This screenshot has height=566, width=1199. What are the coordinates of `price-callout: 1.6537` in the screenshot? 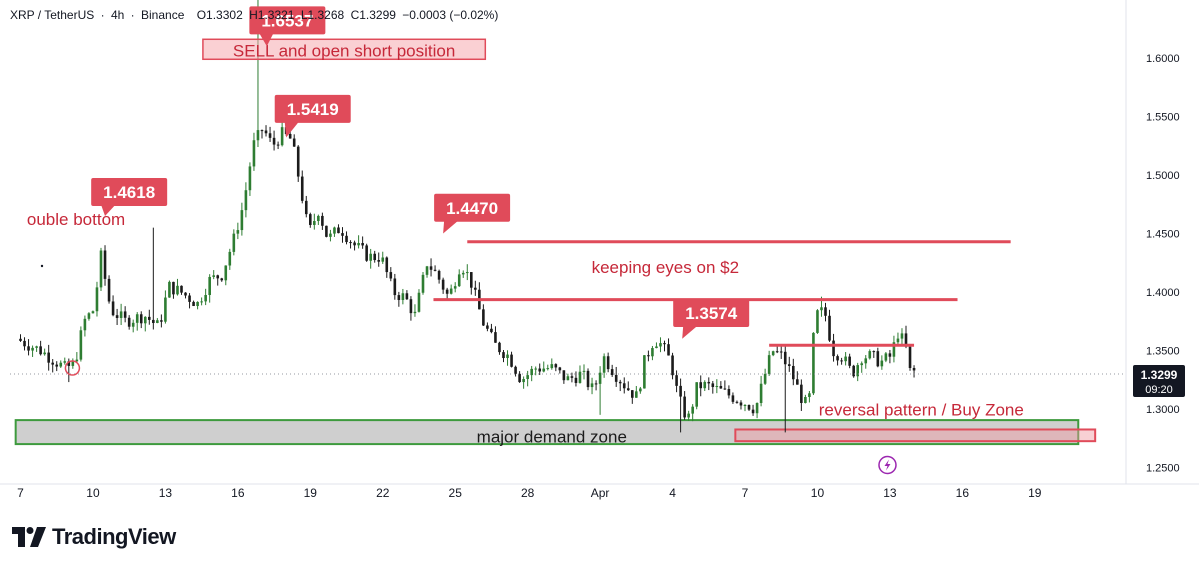 It's located at (287, 26).